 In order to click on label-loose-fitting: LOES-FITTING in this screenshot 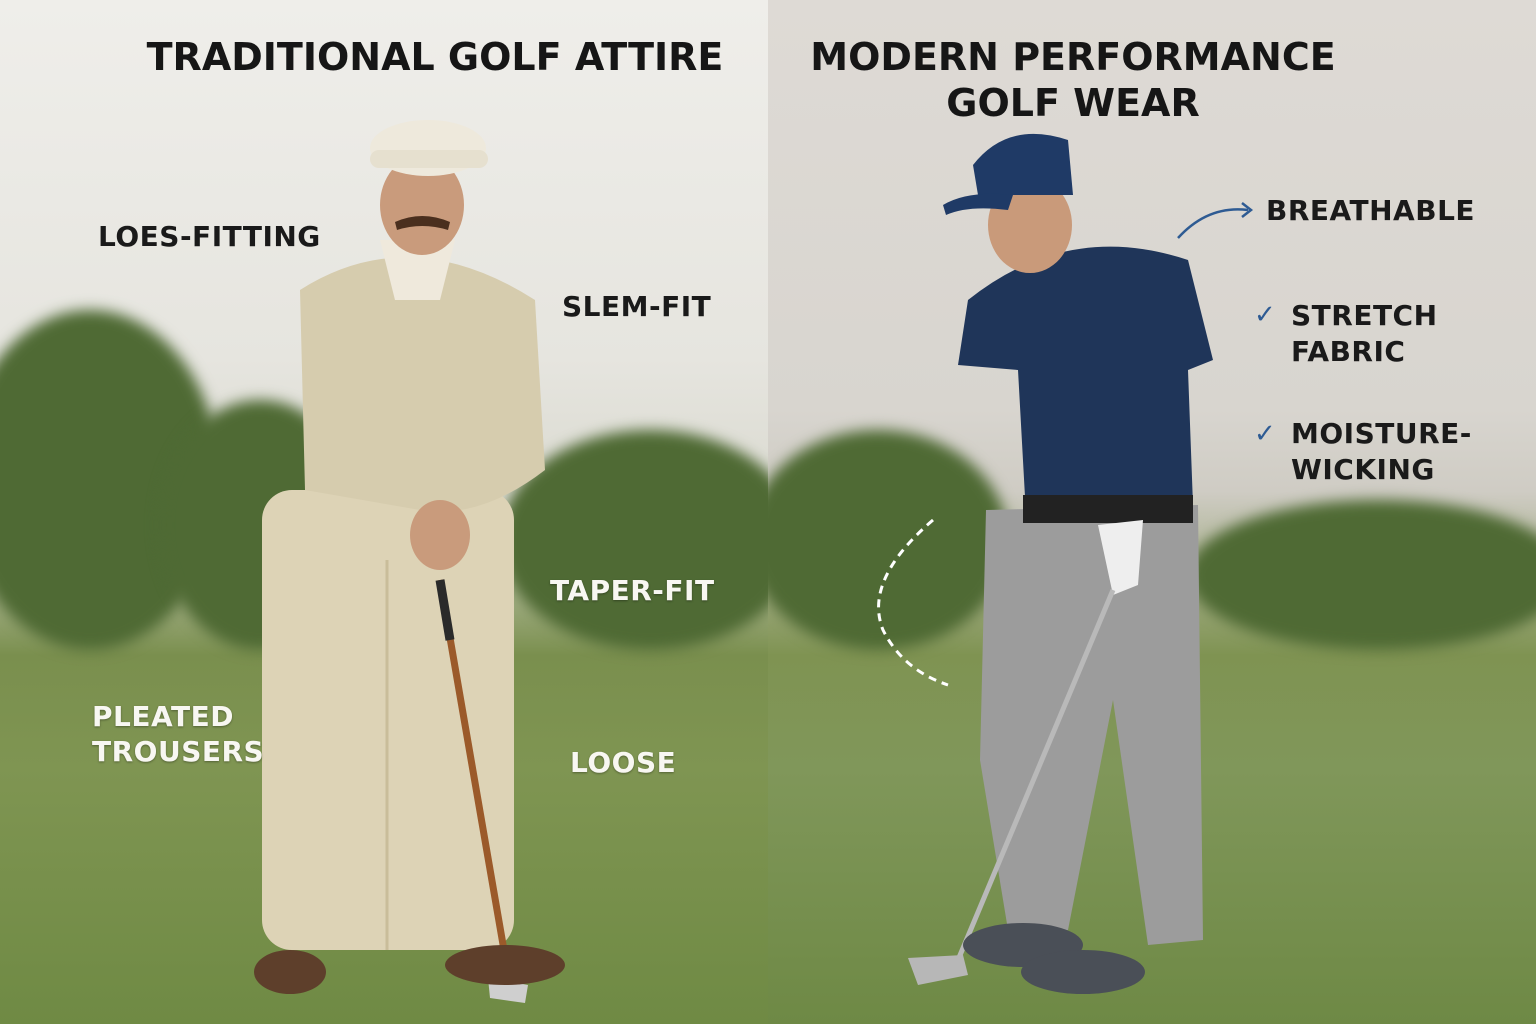, I will do `click(209, 236)`.